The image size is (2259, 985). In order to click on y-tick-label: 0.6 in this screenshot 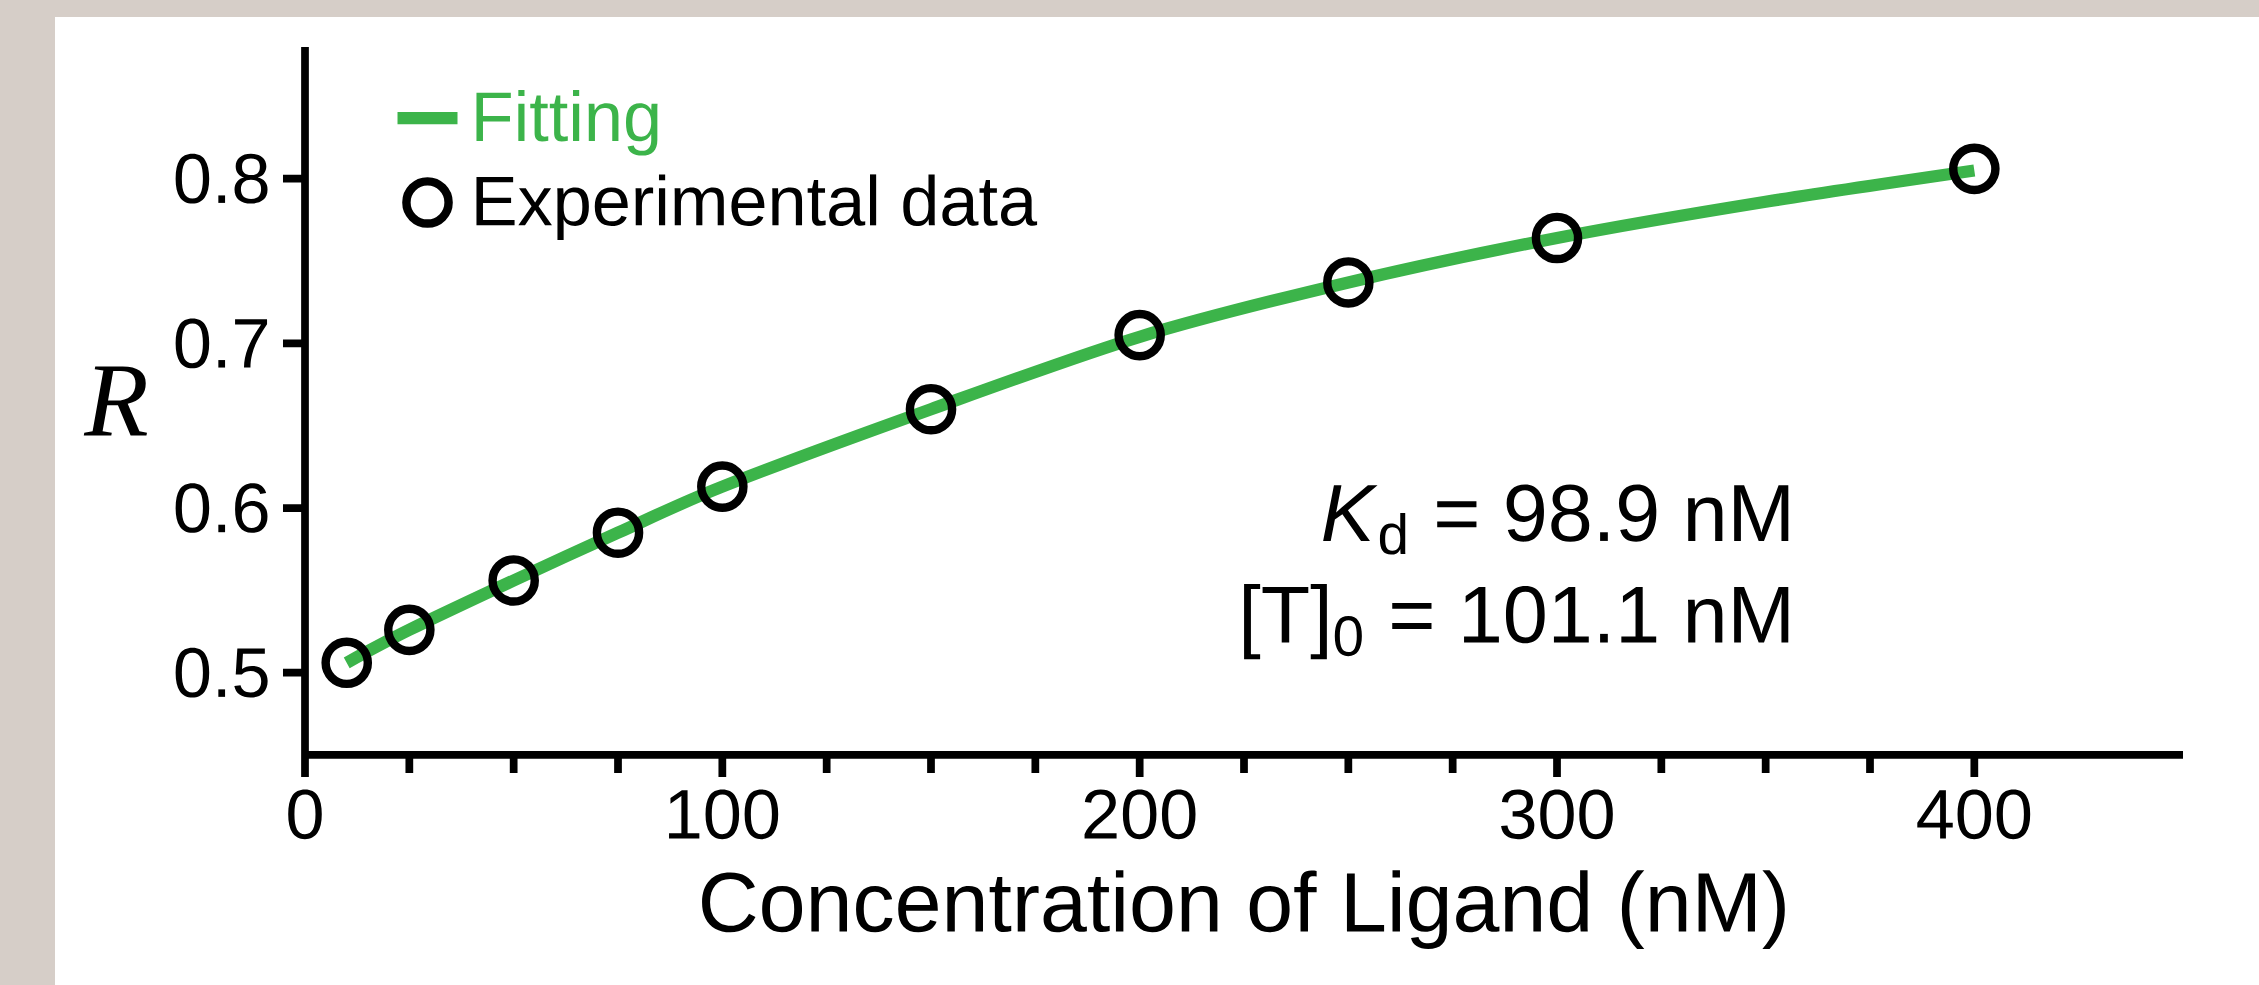, I will do `click(221, 508)`.